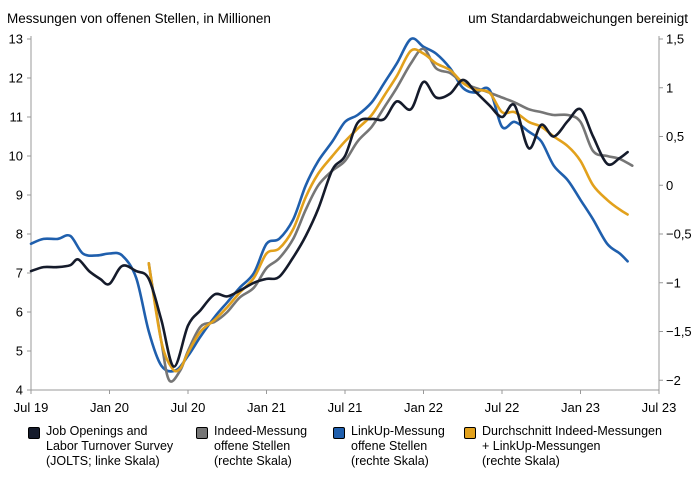 The image size is (700, 481). What do you see at coordinates (19, 234) in the screenshot?
I see `left-tick-label: 8` at bounding box center [19, 234].